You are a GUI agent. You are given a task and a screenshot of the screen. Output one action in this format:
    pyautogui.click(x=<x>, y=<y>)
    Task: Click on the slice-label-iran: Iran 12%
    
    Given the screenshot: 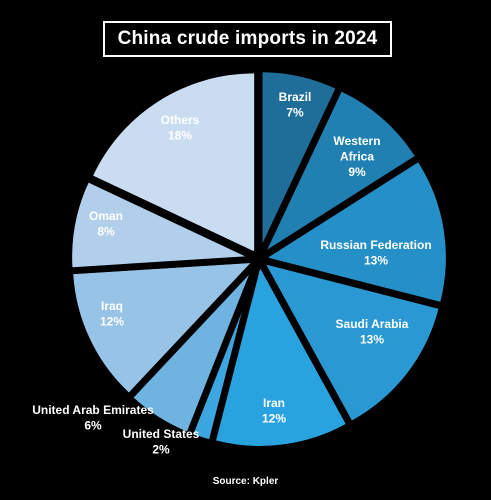 What is the action you would take?
    pyautogui.click(x=274, y=411)
    